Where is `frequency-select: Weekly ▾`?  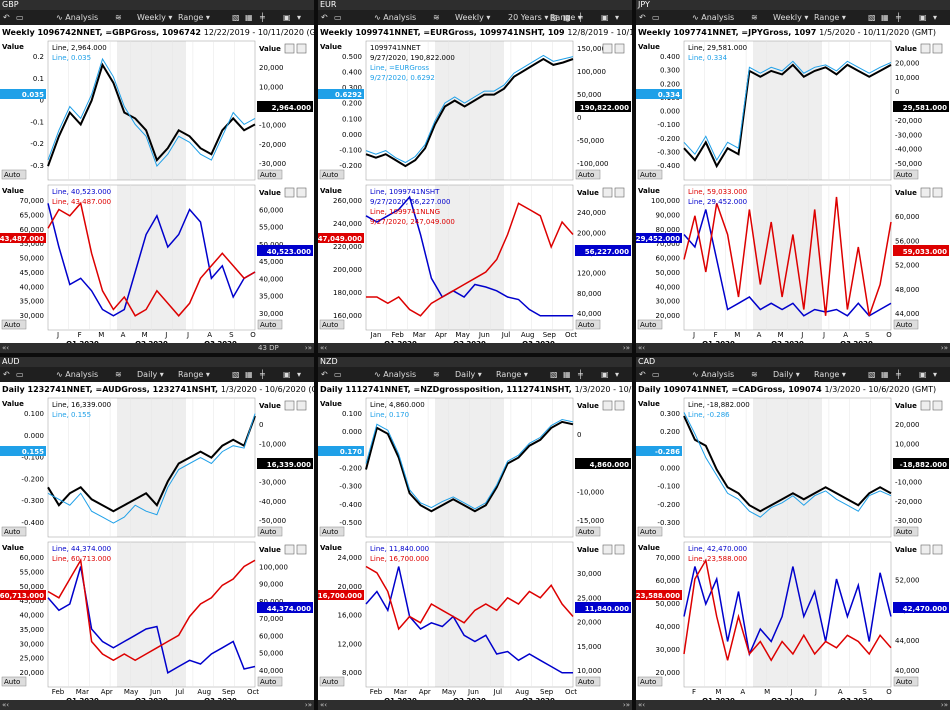
frequency-select: Weekly ▾ is located at coordinates (155, 17).